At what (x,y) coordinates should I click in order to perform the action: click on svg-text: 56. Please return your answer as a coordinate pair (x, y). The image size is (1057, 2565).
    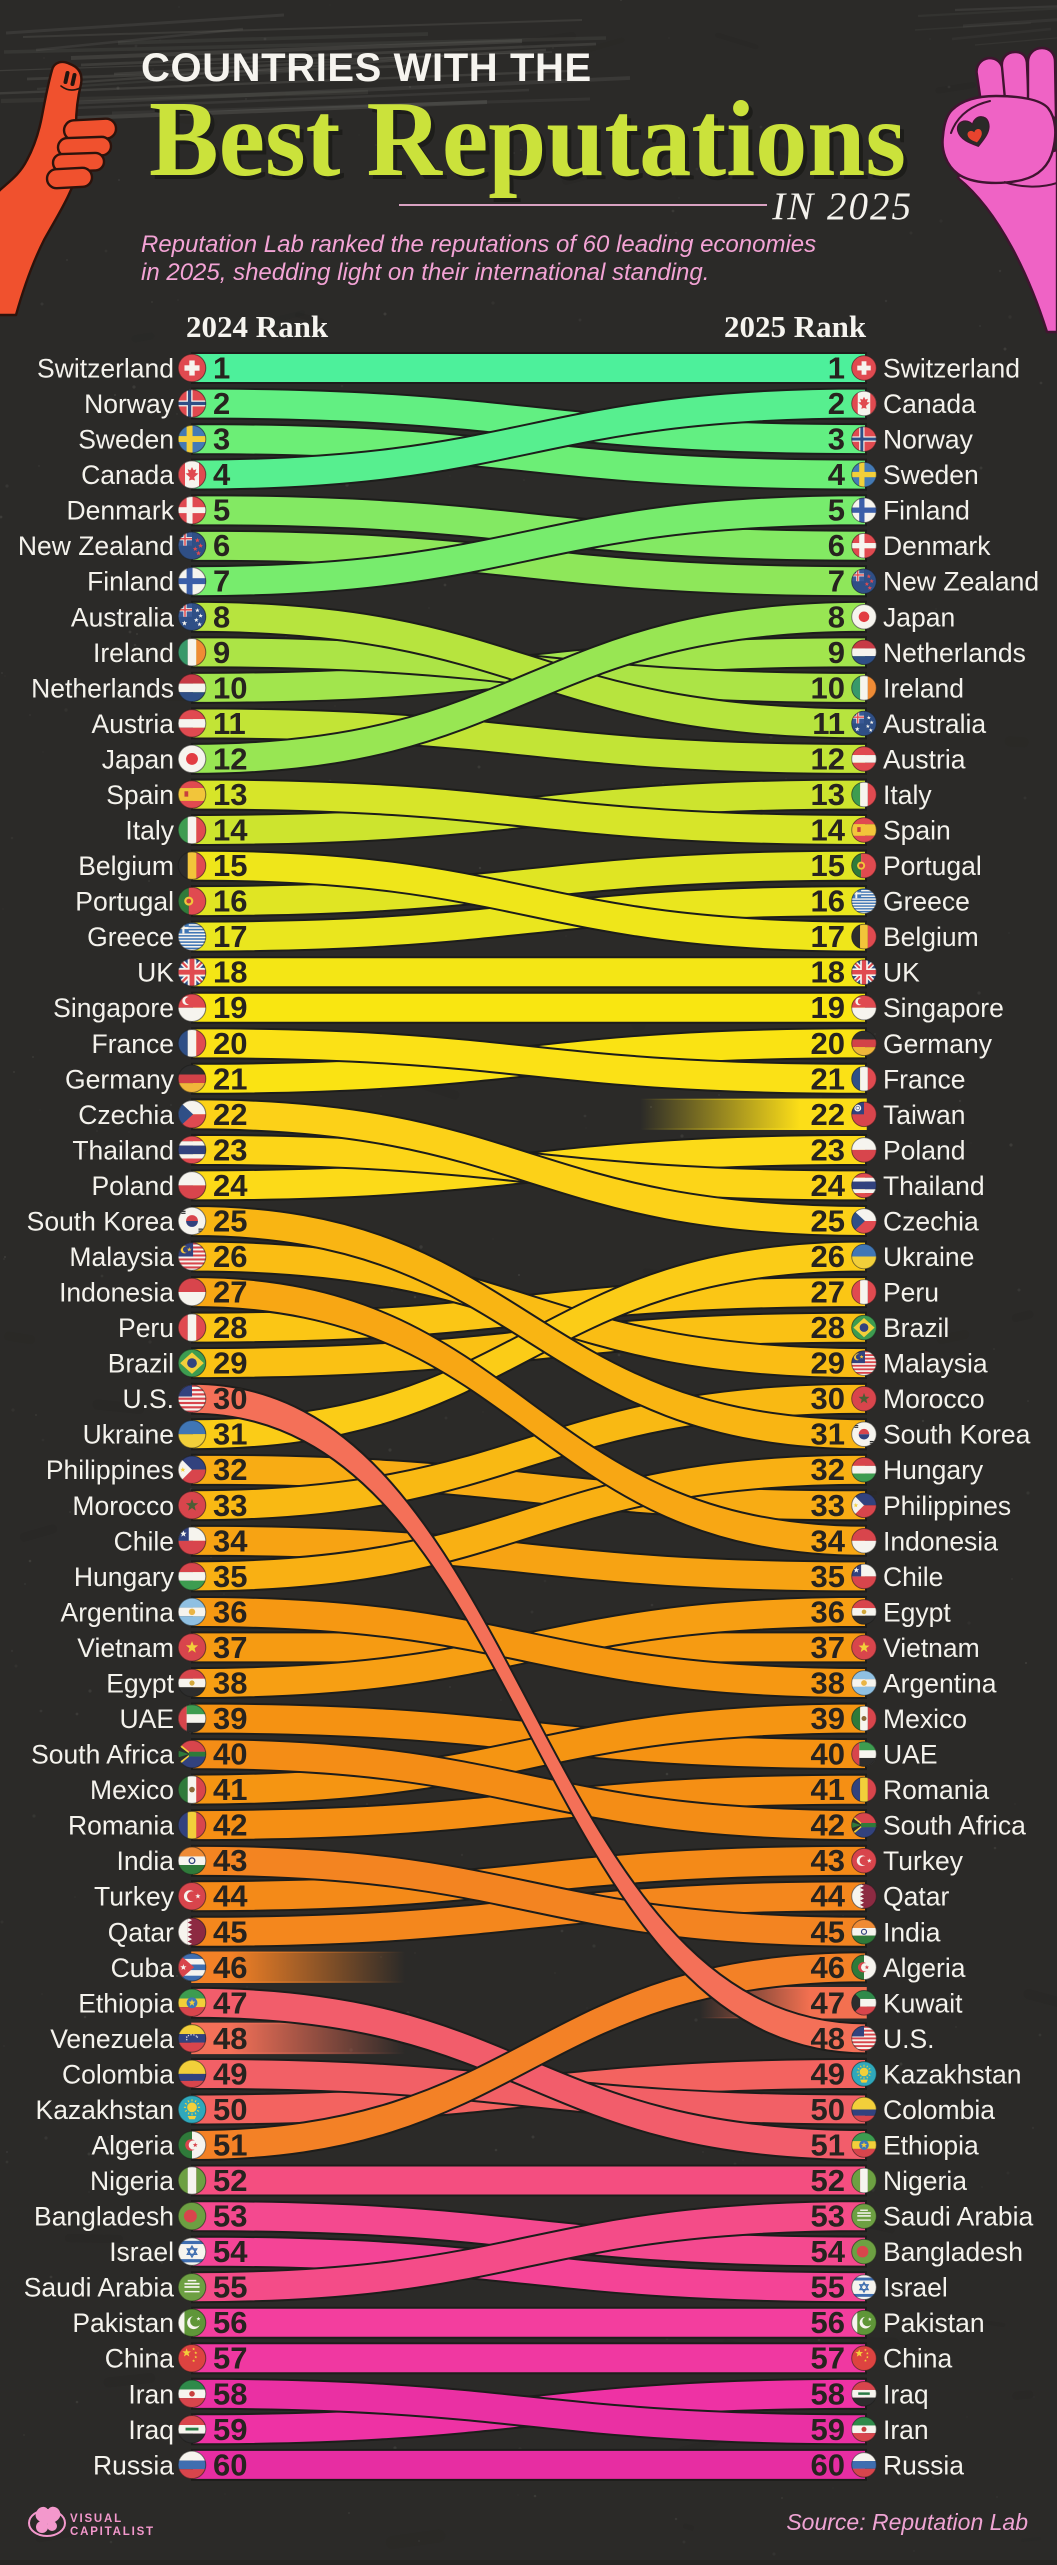
    Looking at the image, I should click on (828, 2322).